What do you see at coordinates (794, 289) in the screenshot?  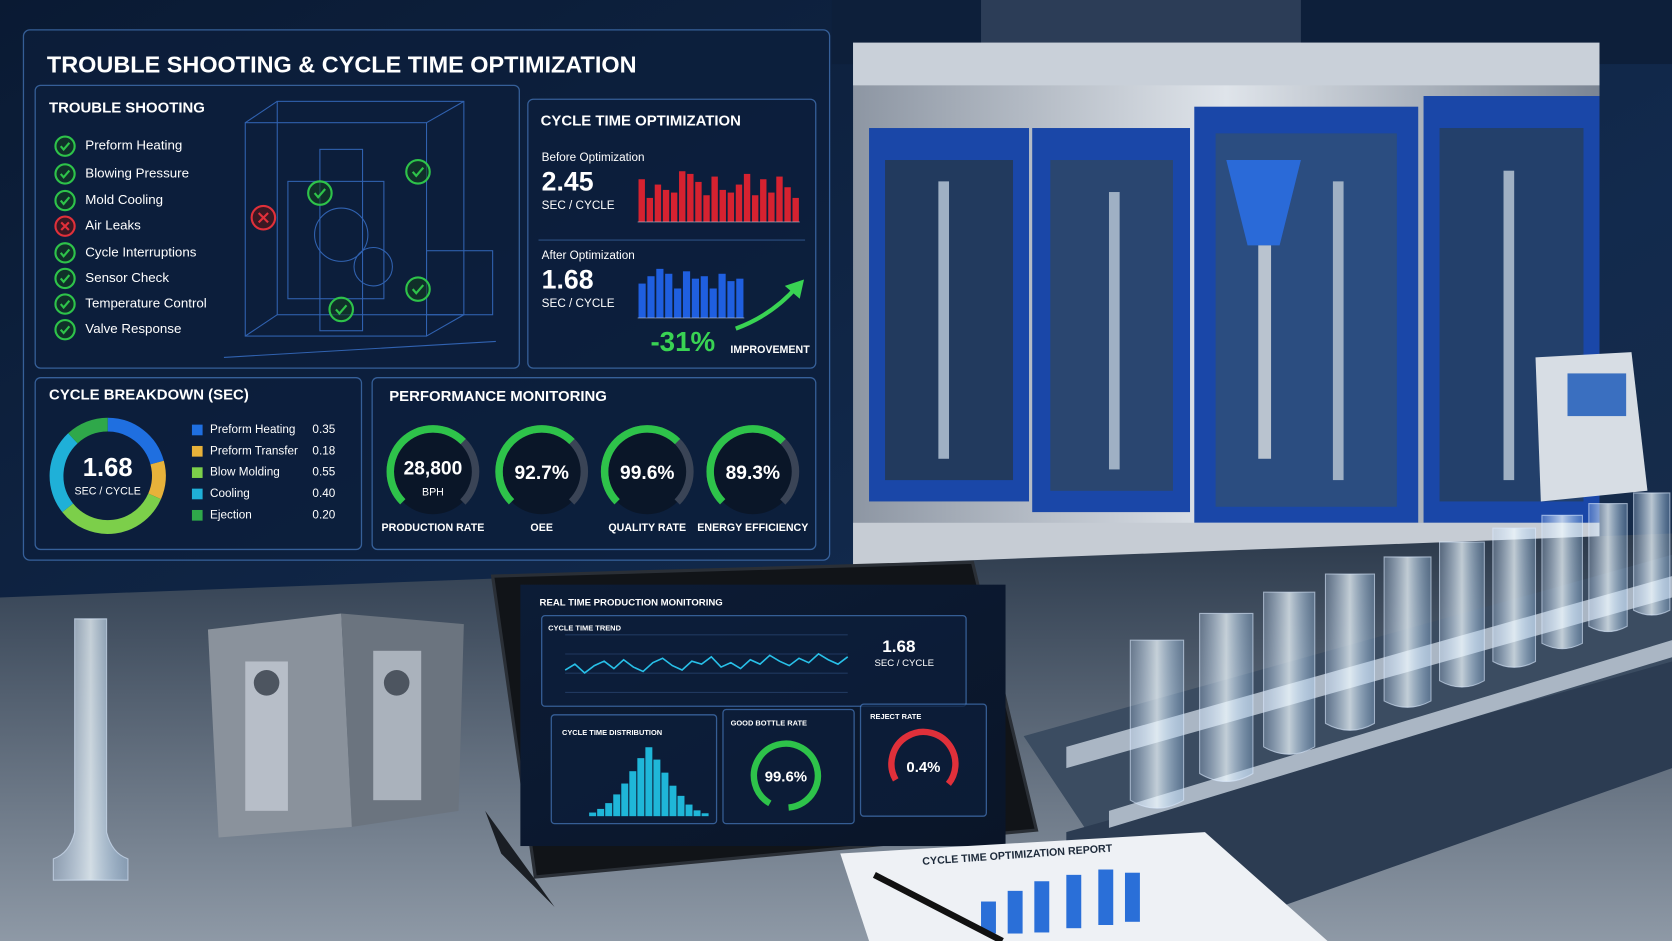 I see `arrow-head` at bounding box center [794, 289].